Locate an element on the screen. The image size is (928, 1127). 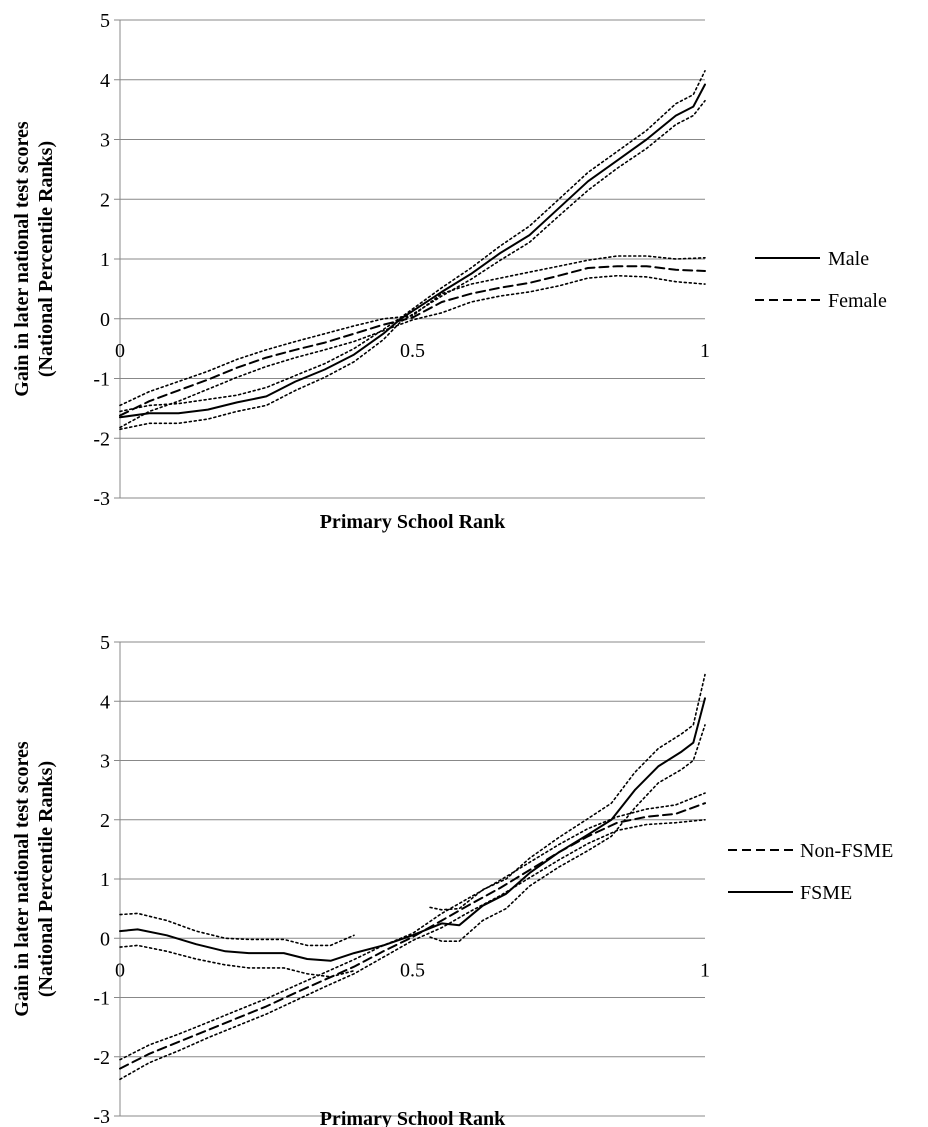
legend-label-female: Female is located at coordinates (857, 301).